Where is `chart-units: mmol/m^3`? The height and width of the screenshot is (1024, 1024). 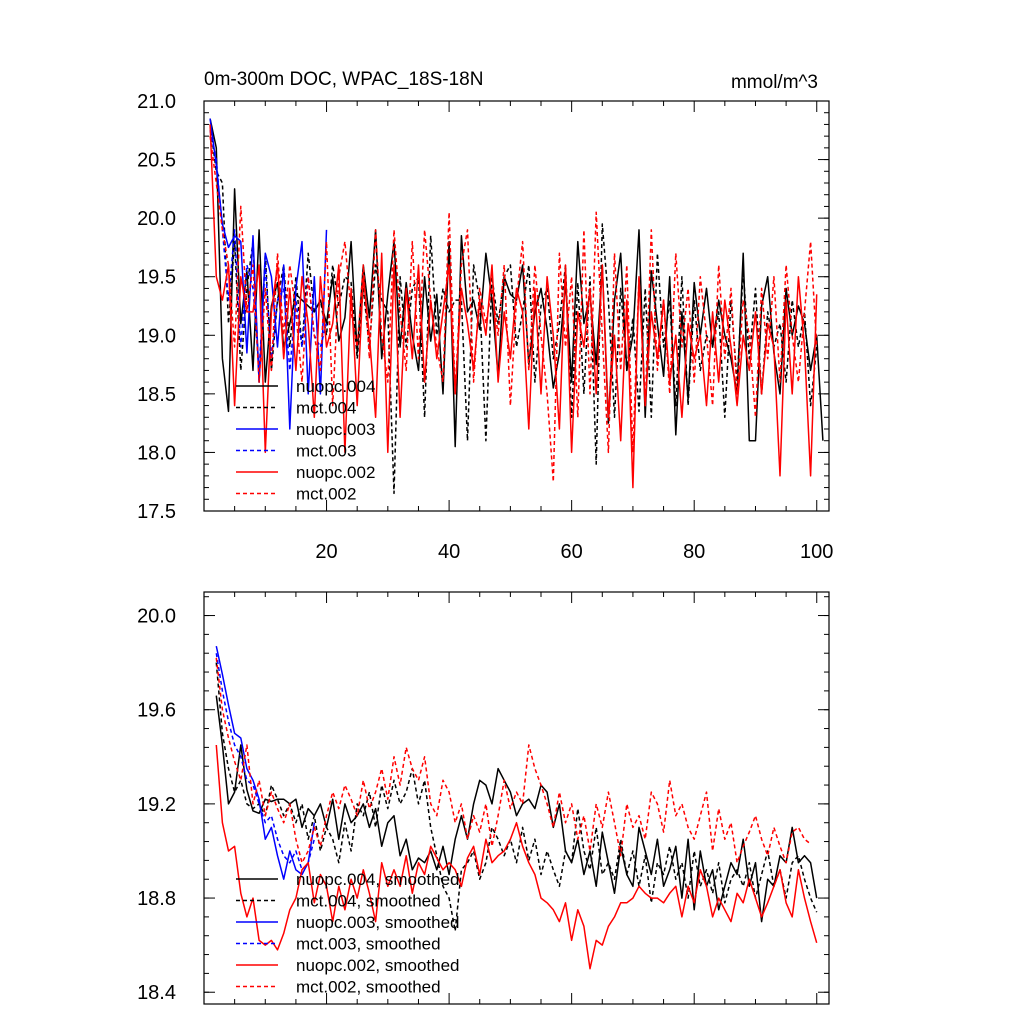 chart-units: mmol/m^3 is located at coordinates (774, 82).